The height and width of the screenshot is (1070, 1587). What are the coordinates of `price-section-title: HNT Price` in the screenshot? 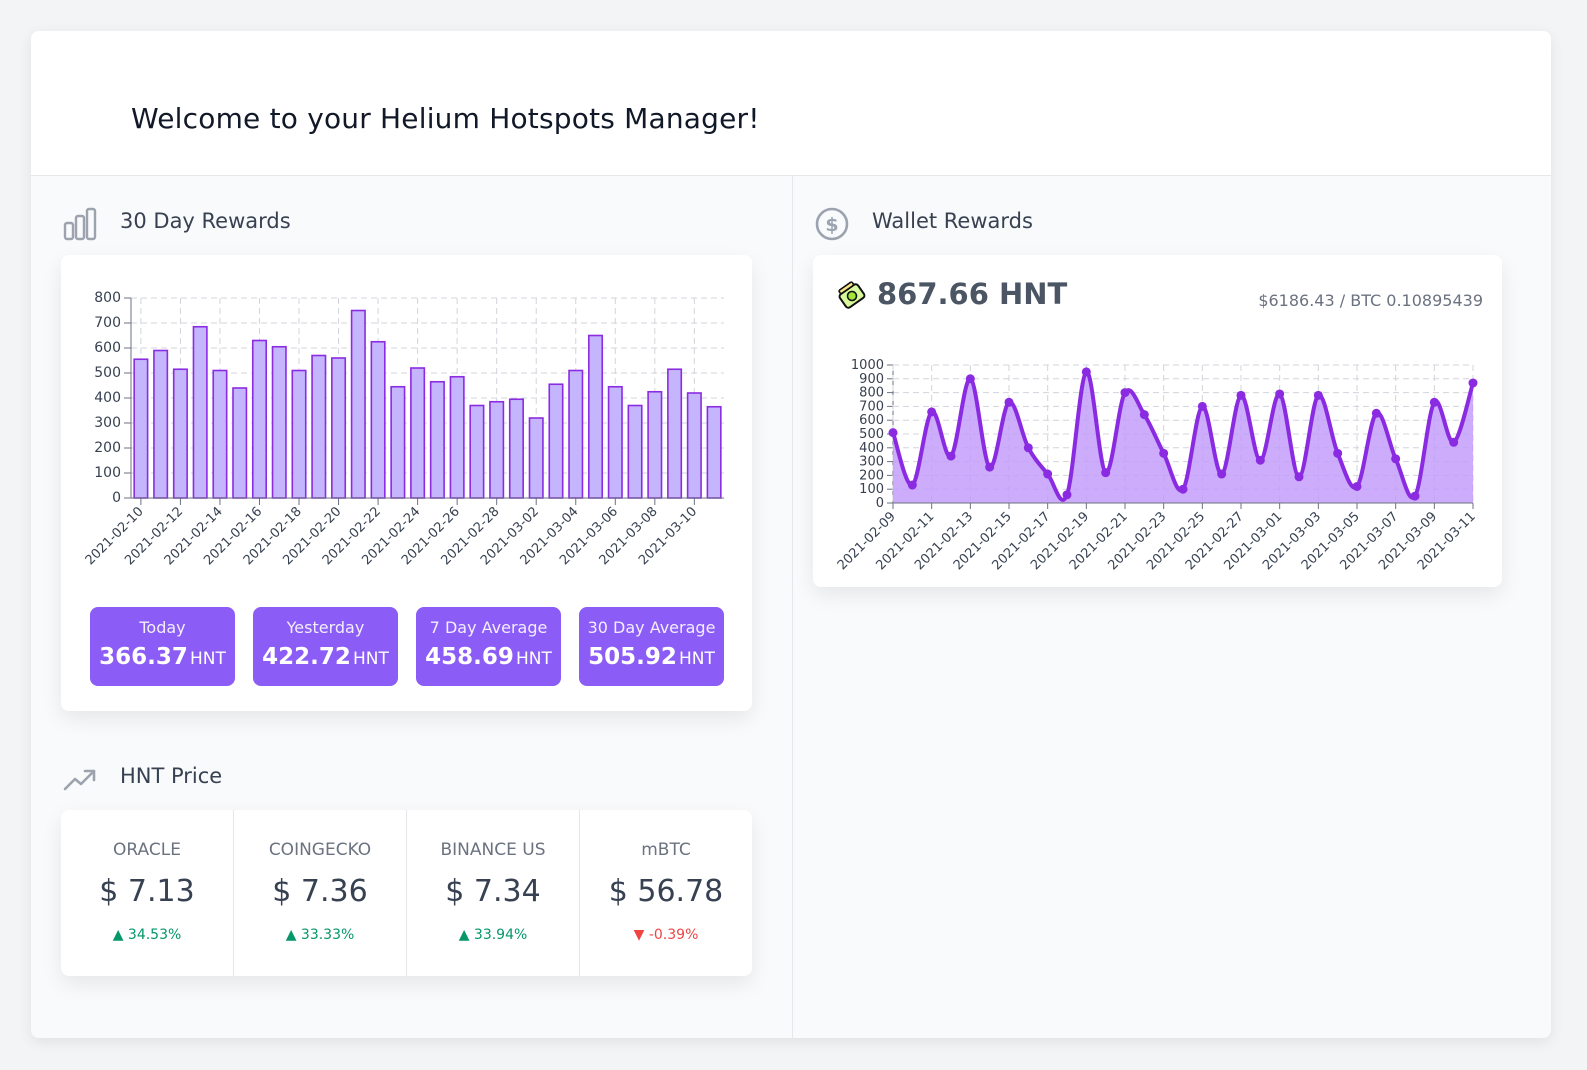 It's located at (171, 776).